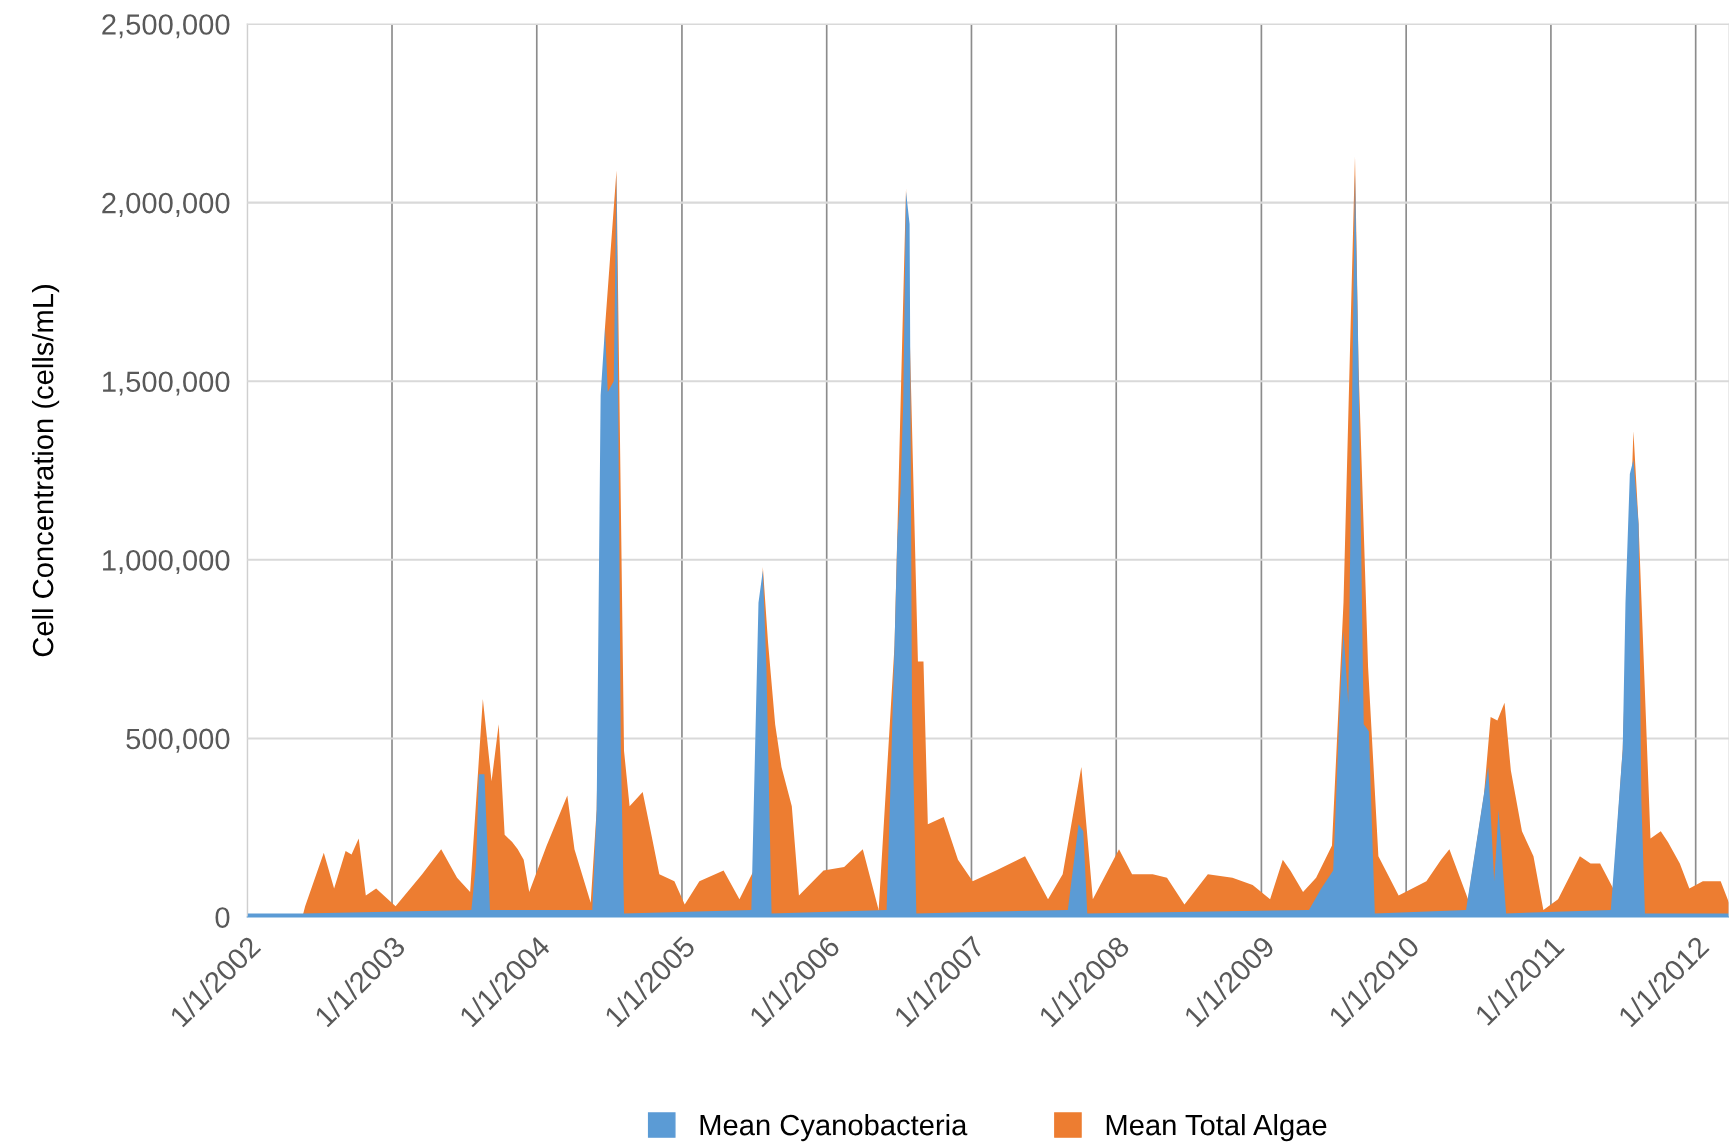  What do you see at coordinates (166, 204) in the screenshot?
I see `y-tick-label: 2,000,000` at bounding box center [166, 204].